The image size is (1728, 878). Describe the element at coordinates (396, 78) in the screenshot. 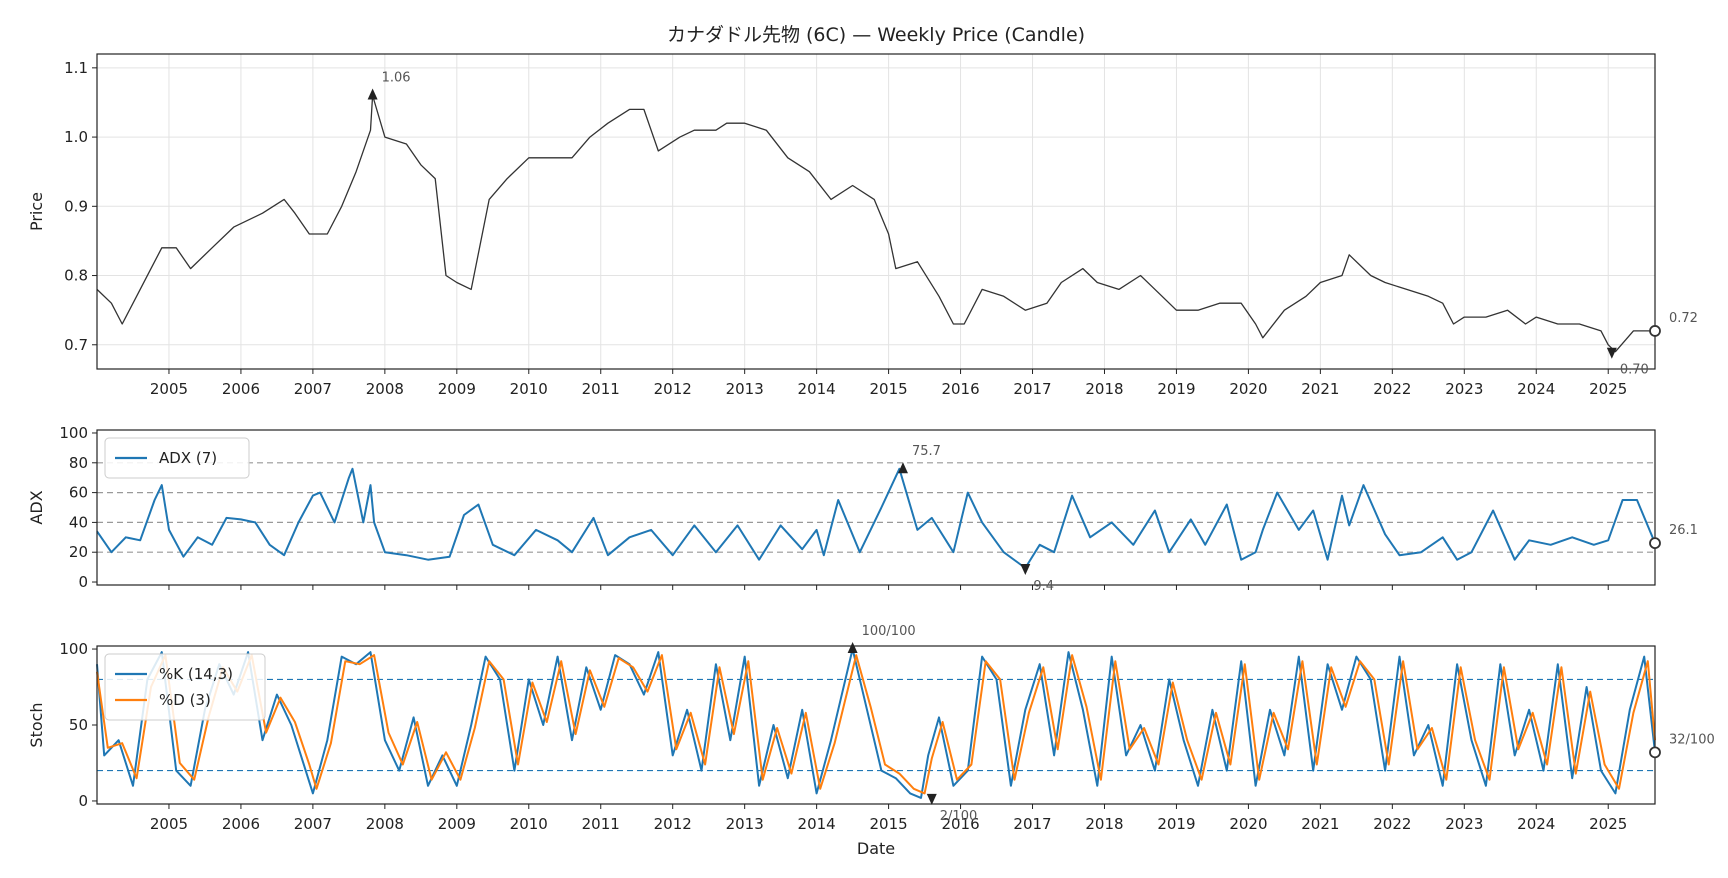

I see `annotation-label: 1.06` at that location.